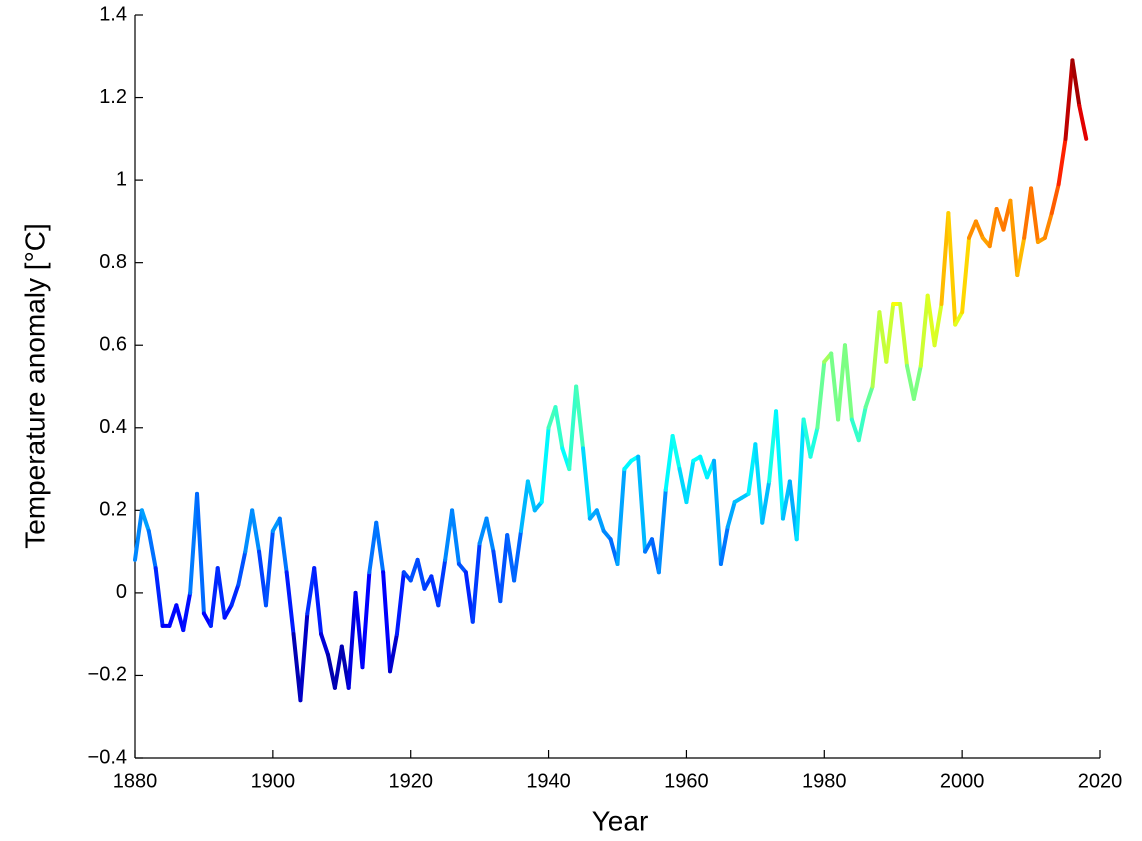  Describe the element at coordinates (686, 781) in the screenshot. I see `x-tick-label: 1960` at that location.